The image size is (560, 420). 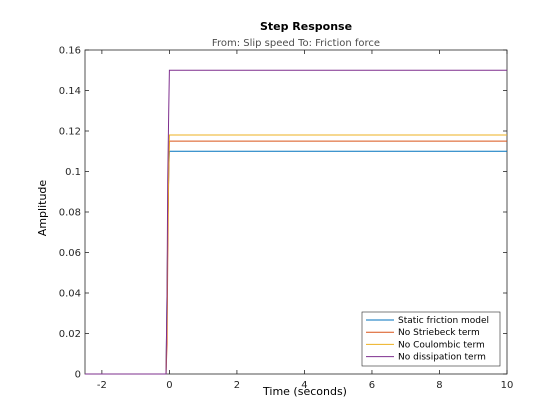 What do you see at coordinates (169, 385) in the screenshot?
I see `x-tick-label: 0` at bounding box center [169, 385].